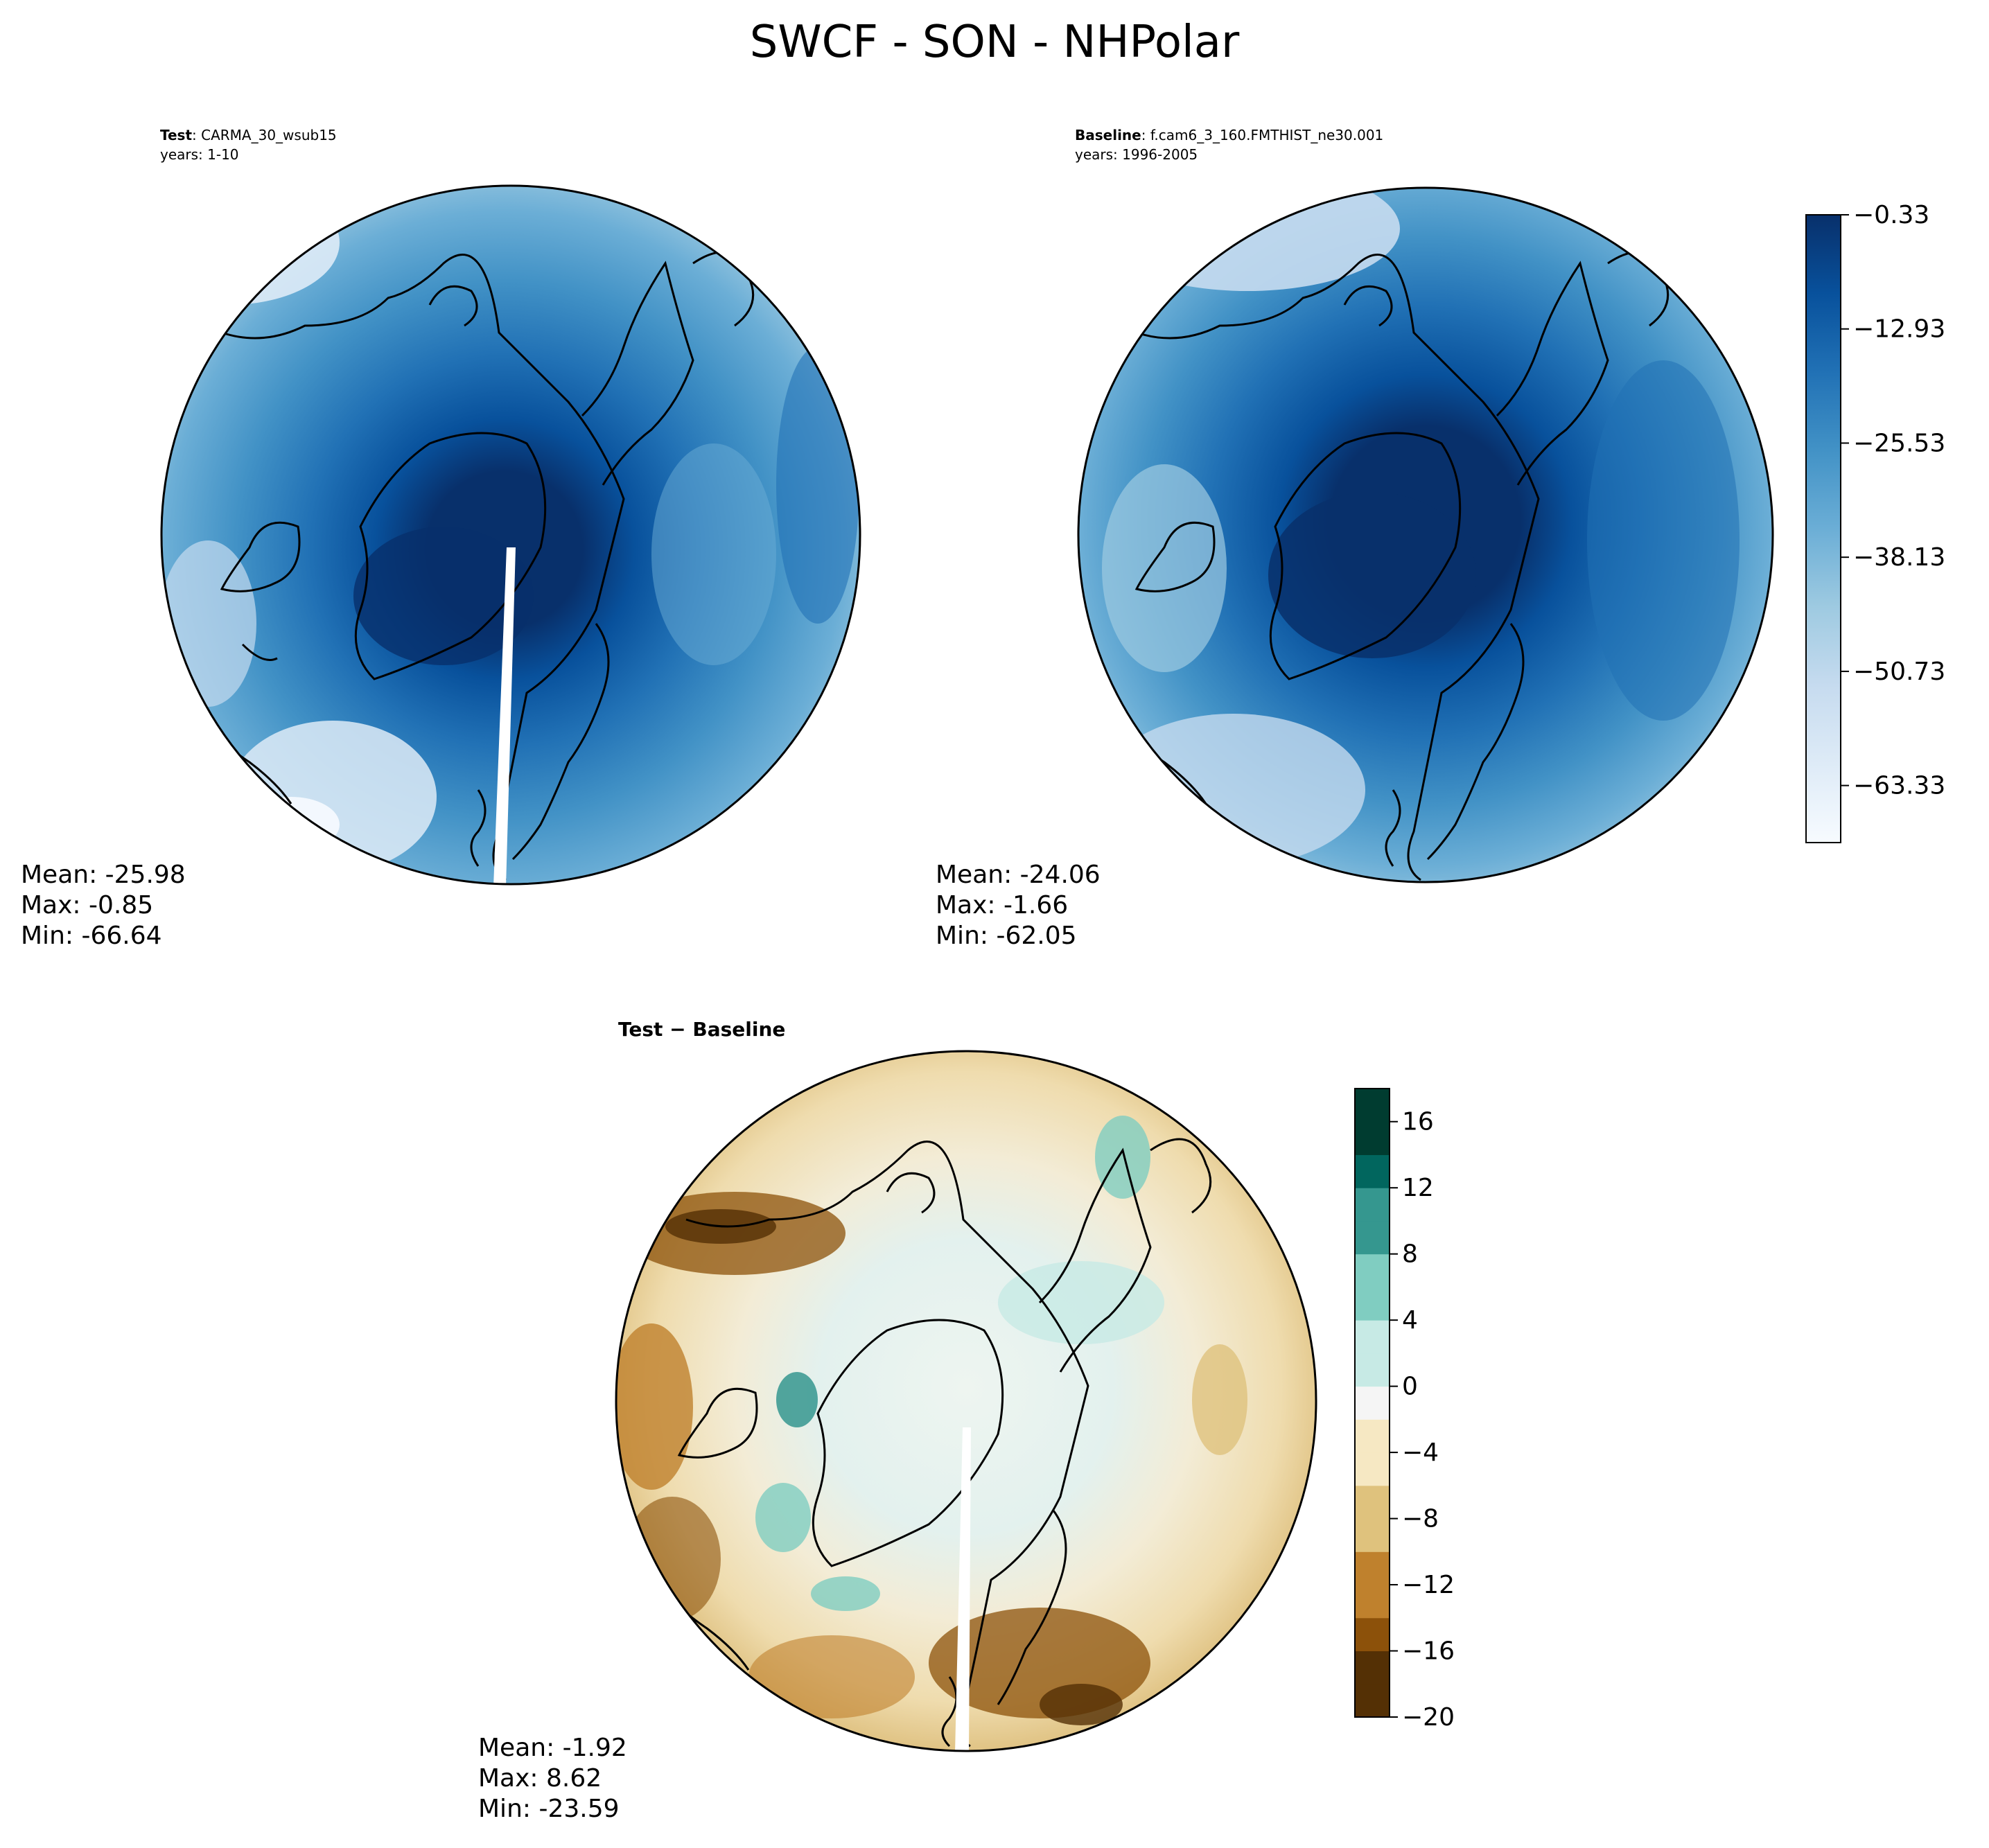 The image size is (1989, 1848). I want to click on panel-test-max: Max: -0.85, so click(87, 905).